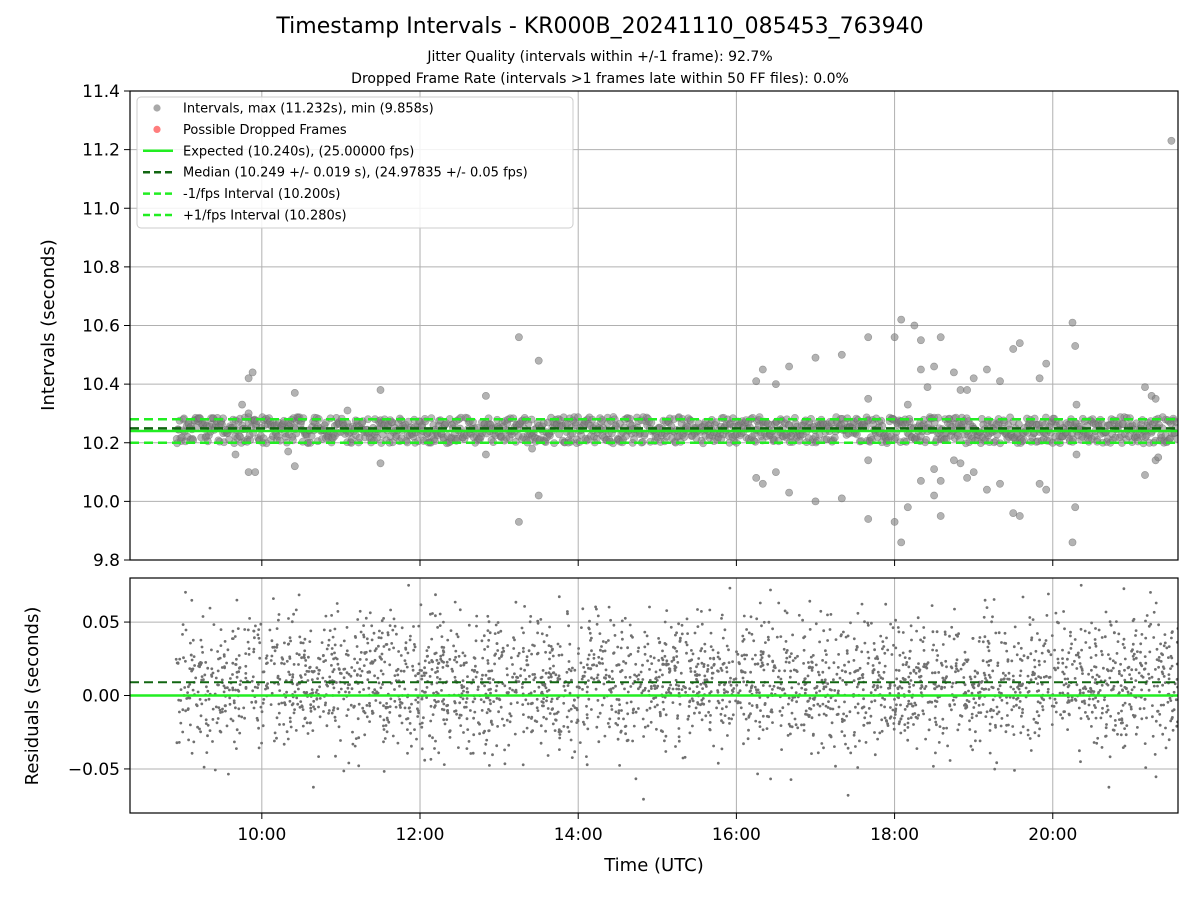 This screenshot has width=1200, height=900. What do you see at coordinates (101, 151) in the screenshot?
I see `y-tick-label: 11.2` at bounding box center [101, 151].